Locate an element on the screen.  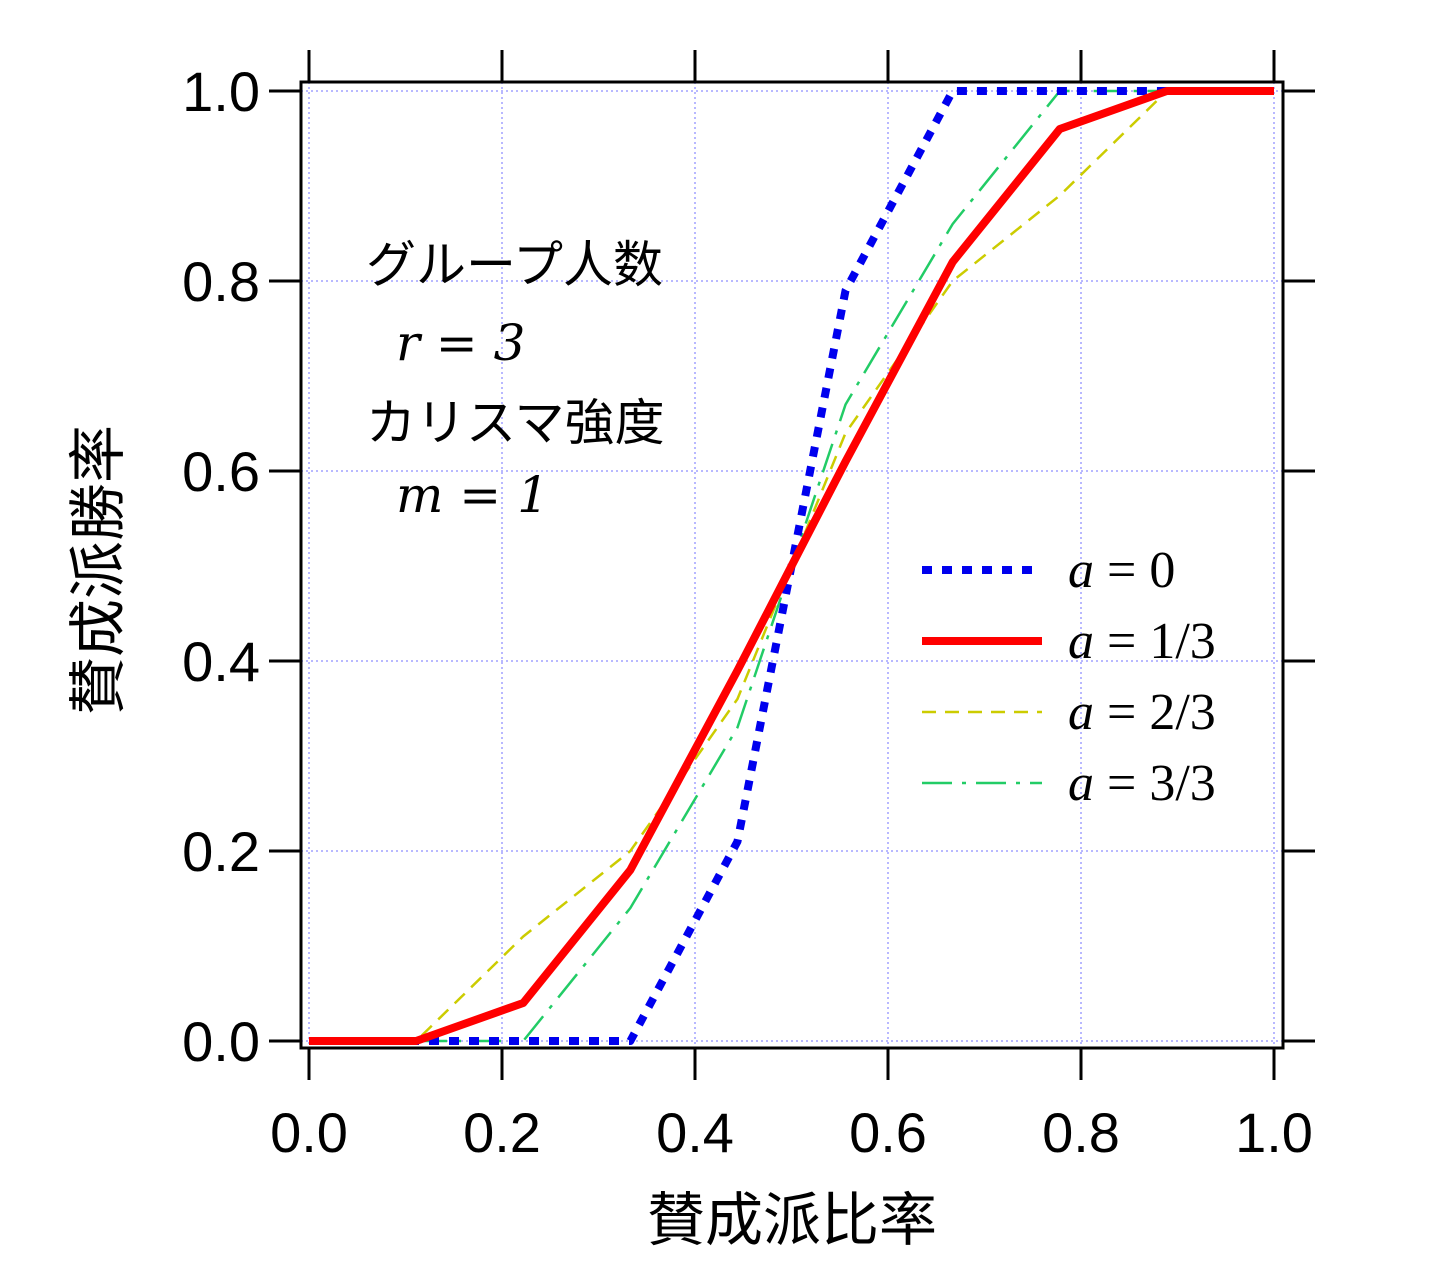
x-axis-title: 賛成派比率 is located at coordinates (792, 1220).